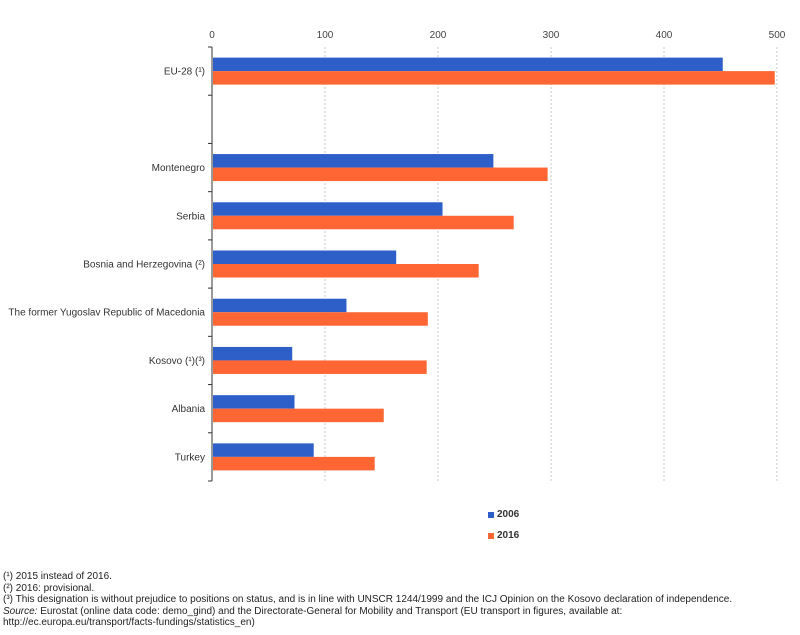  I want to click on category-label: Serbia, so click(190, 216).